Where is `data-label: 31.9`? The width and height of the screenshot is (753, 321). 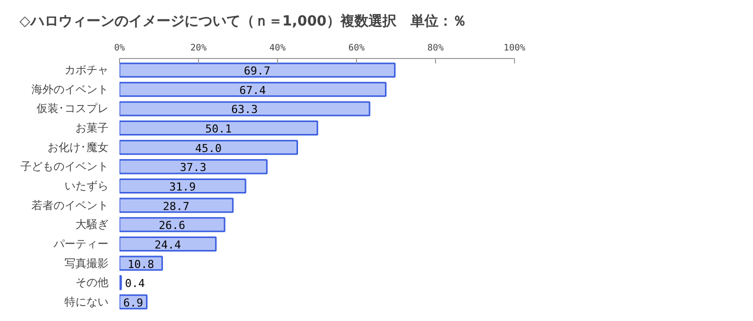 data-label: 31.9 is located at coordinates (182, 187).